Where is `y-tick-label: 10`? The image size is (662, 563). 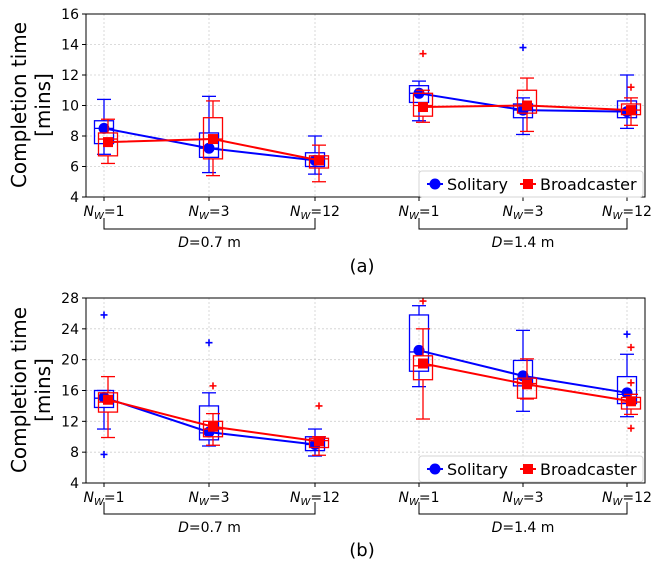 y-tick-label: 10 is located at coordinates (70, 107).